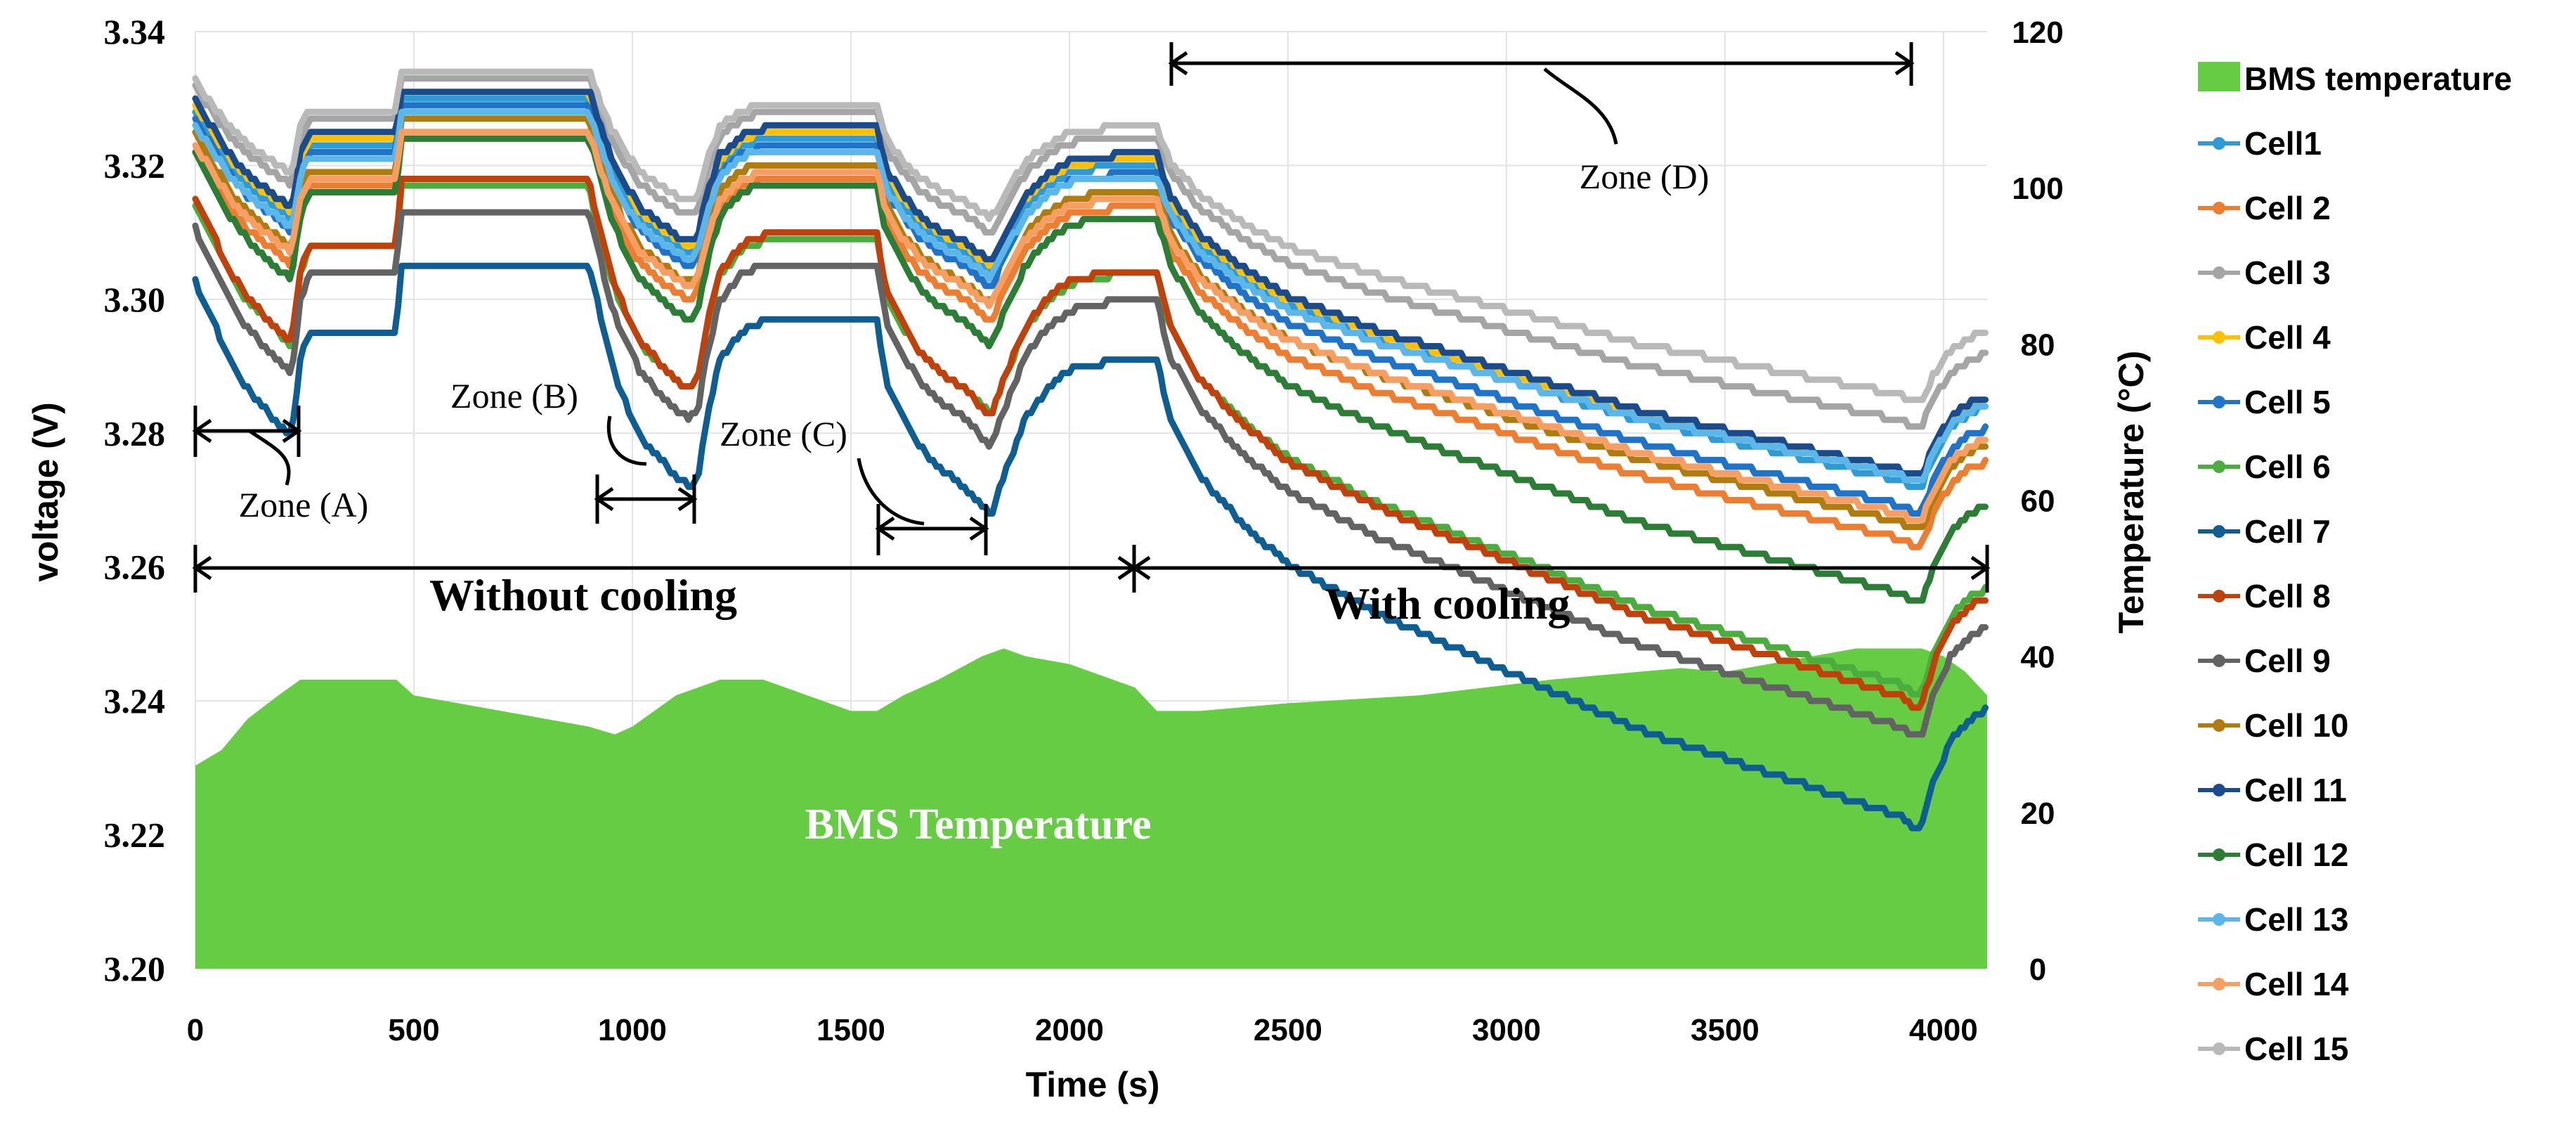 This screenshot has height=1124, width=2576. What do you see at coordinates (2378, 78) in the screenshot?
I see `legend-label-bms-temperature: BMS temperature` at bounding box center [2378, 78].